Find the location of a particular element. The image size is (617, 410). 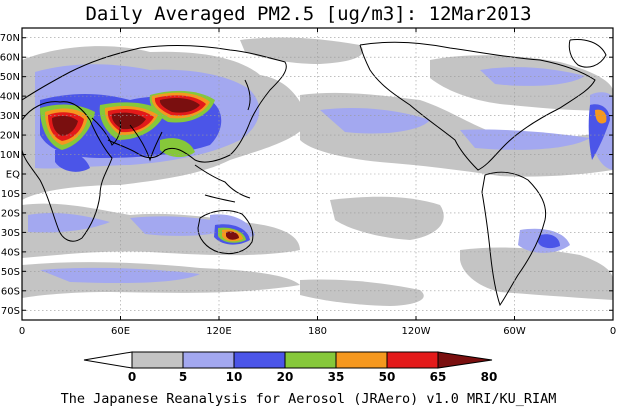

colorbar-arrow-low is located at coordinates (108, 360).